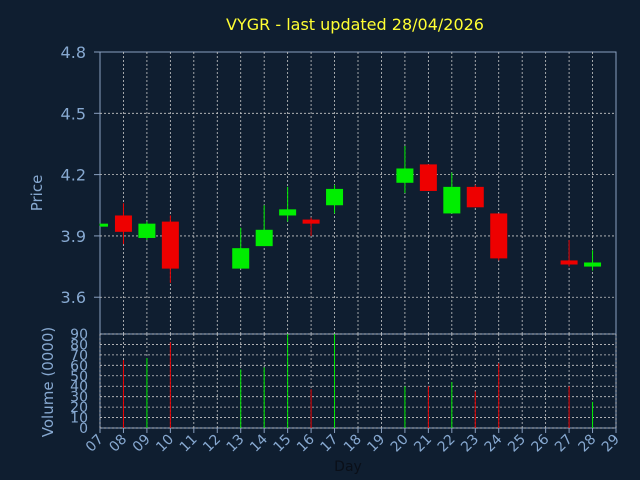 The height and width of the screenshot is (480, 640). What do you see at coordinates (541, 443) in the screenshot?
I see `x-tick-label: 26` at bounding box center [541, 443].